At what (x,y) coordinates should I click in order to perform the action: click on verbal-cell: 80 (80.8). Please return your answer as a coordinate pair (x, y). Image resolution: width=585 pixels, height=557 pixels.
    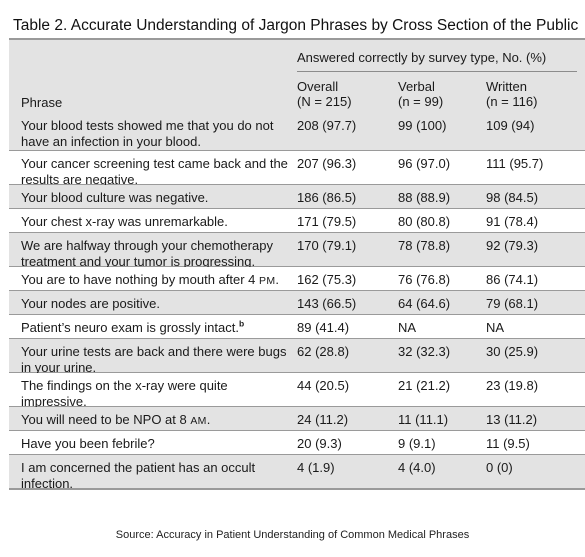
    Looking at the image, I should click on (424, 221).